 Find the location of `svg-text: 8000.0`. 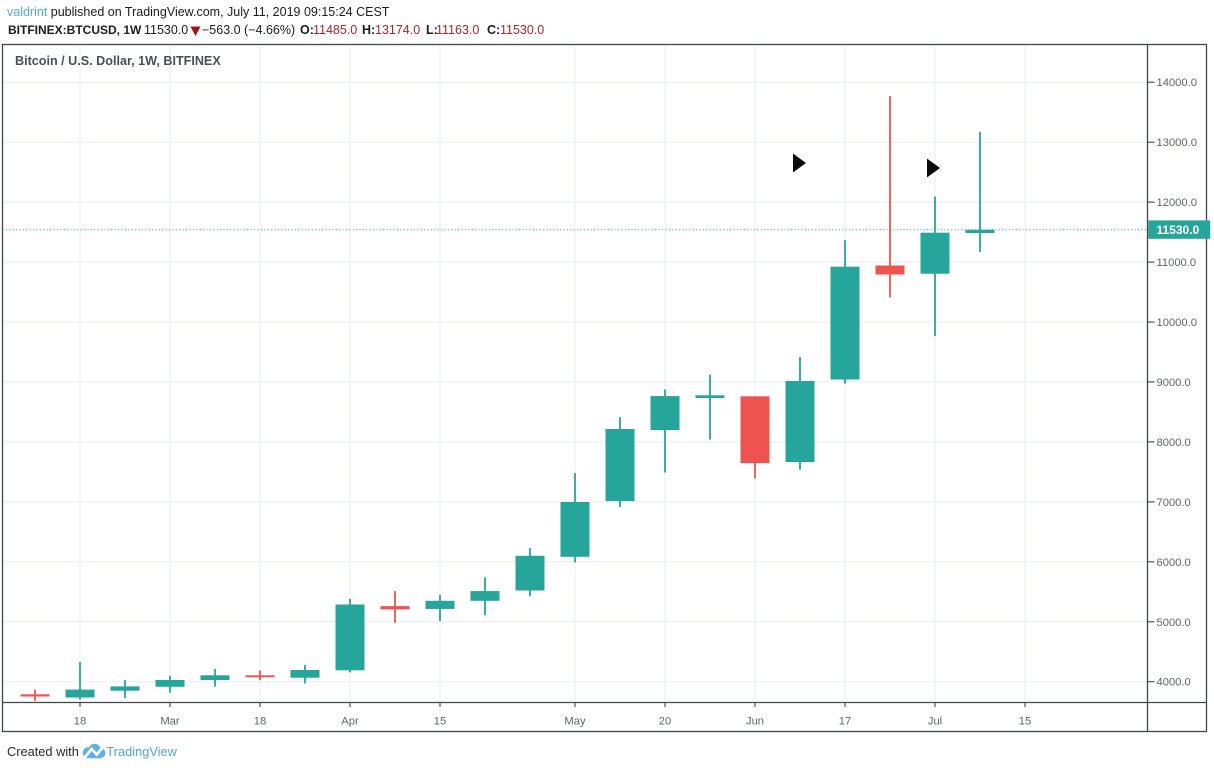

svg-text: 8000.0 is located at coordinates (1174, 443).